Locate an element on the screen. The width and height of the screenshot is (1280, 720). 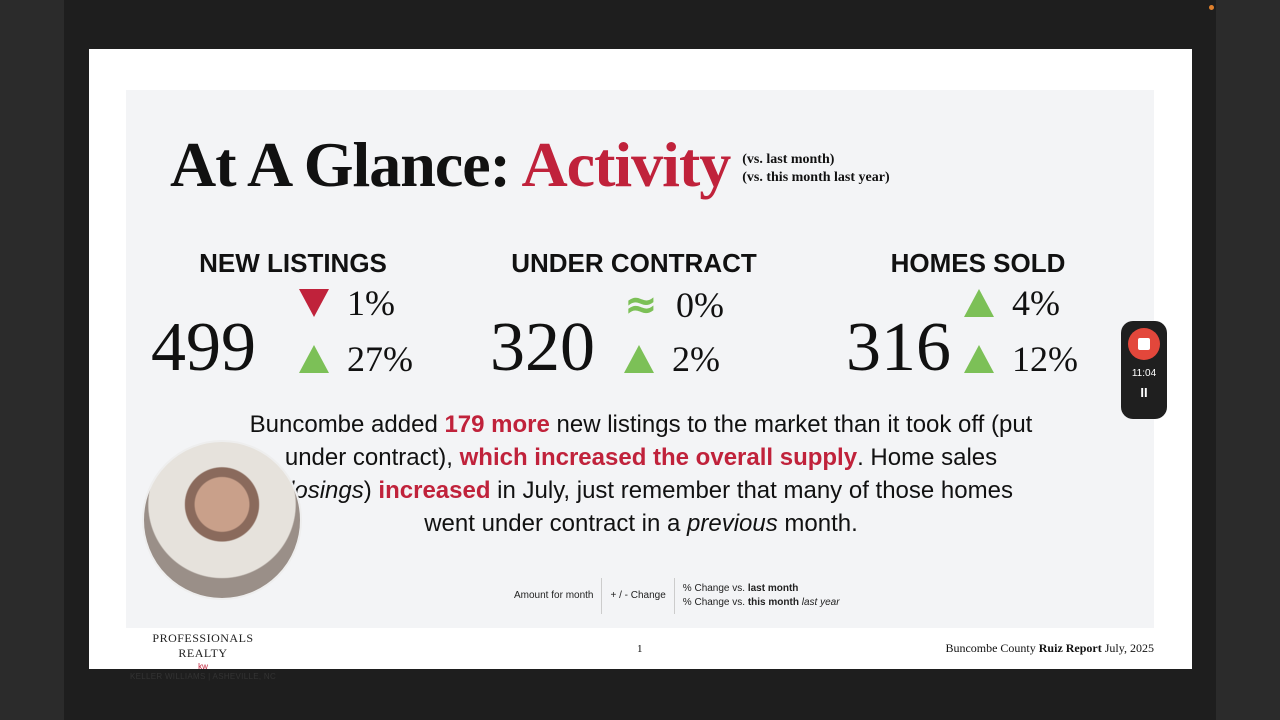
text: month. is located at coordinates (817, 523).